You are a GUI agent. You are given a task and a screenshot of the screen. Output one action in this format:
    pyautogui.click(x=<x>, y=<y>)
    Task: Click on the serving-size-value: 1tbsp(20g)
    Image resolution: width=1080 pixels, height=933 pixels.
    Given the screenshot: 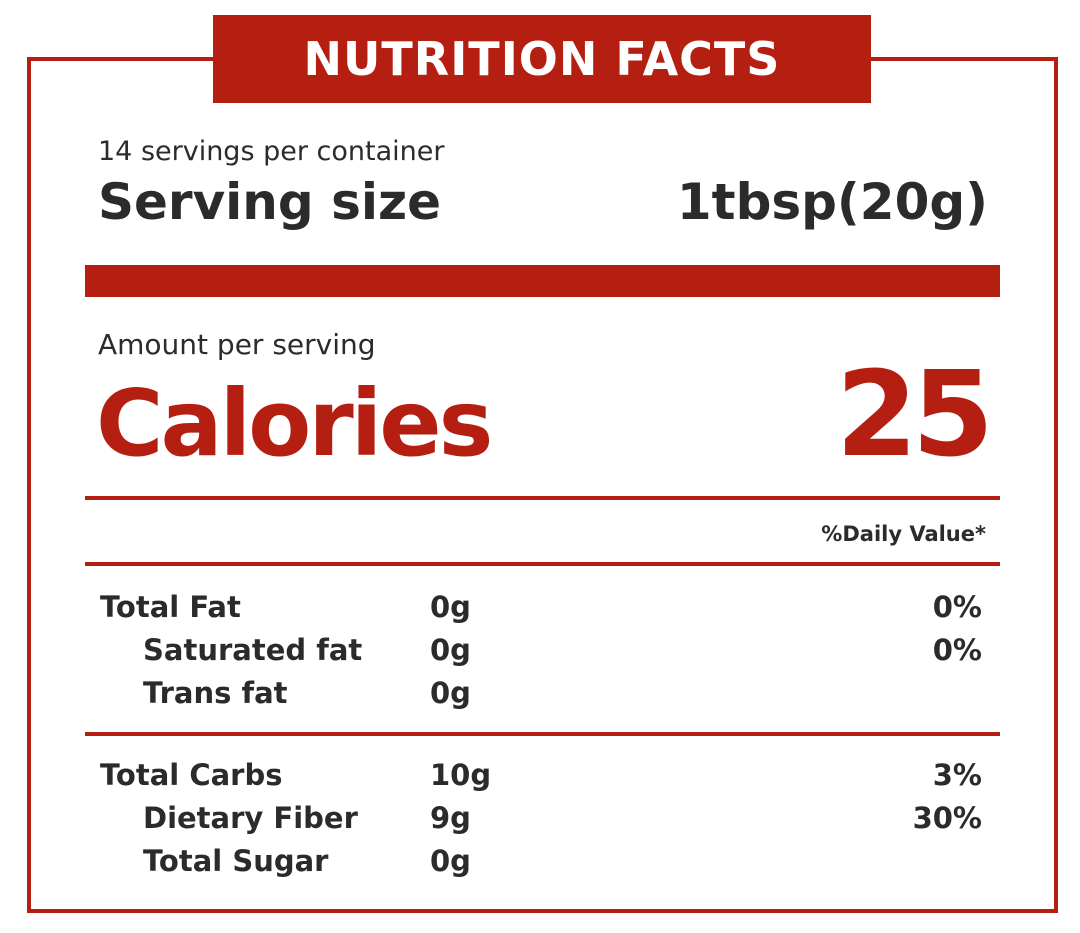 What is the action you would take?
    pyautogui.click(x=832, y=202)
    